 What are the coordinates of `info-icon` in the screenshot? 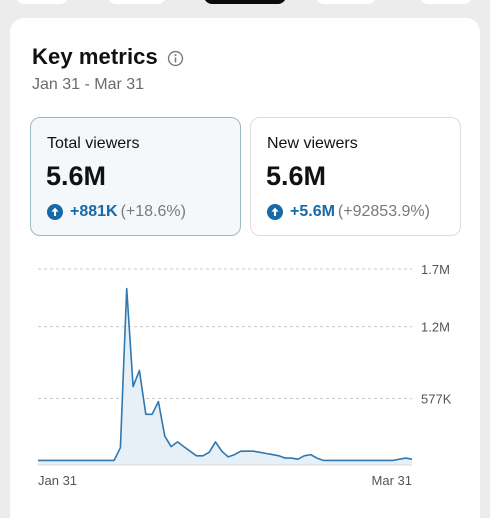 It's located at (175, 58).